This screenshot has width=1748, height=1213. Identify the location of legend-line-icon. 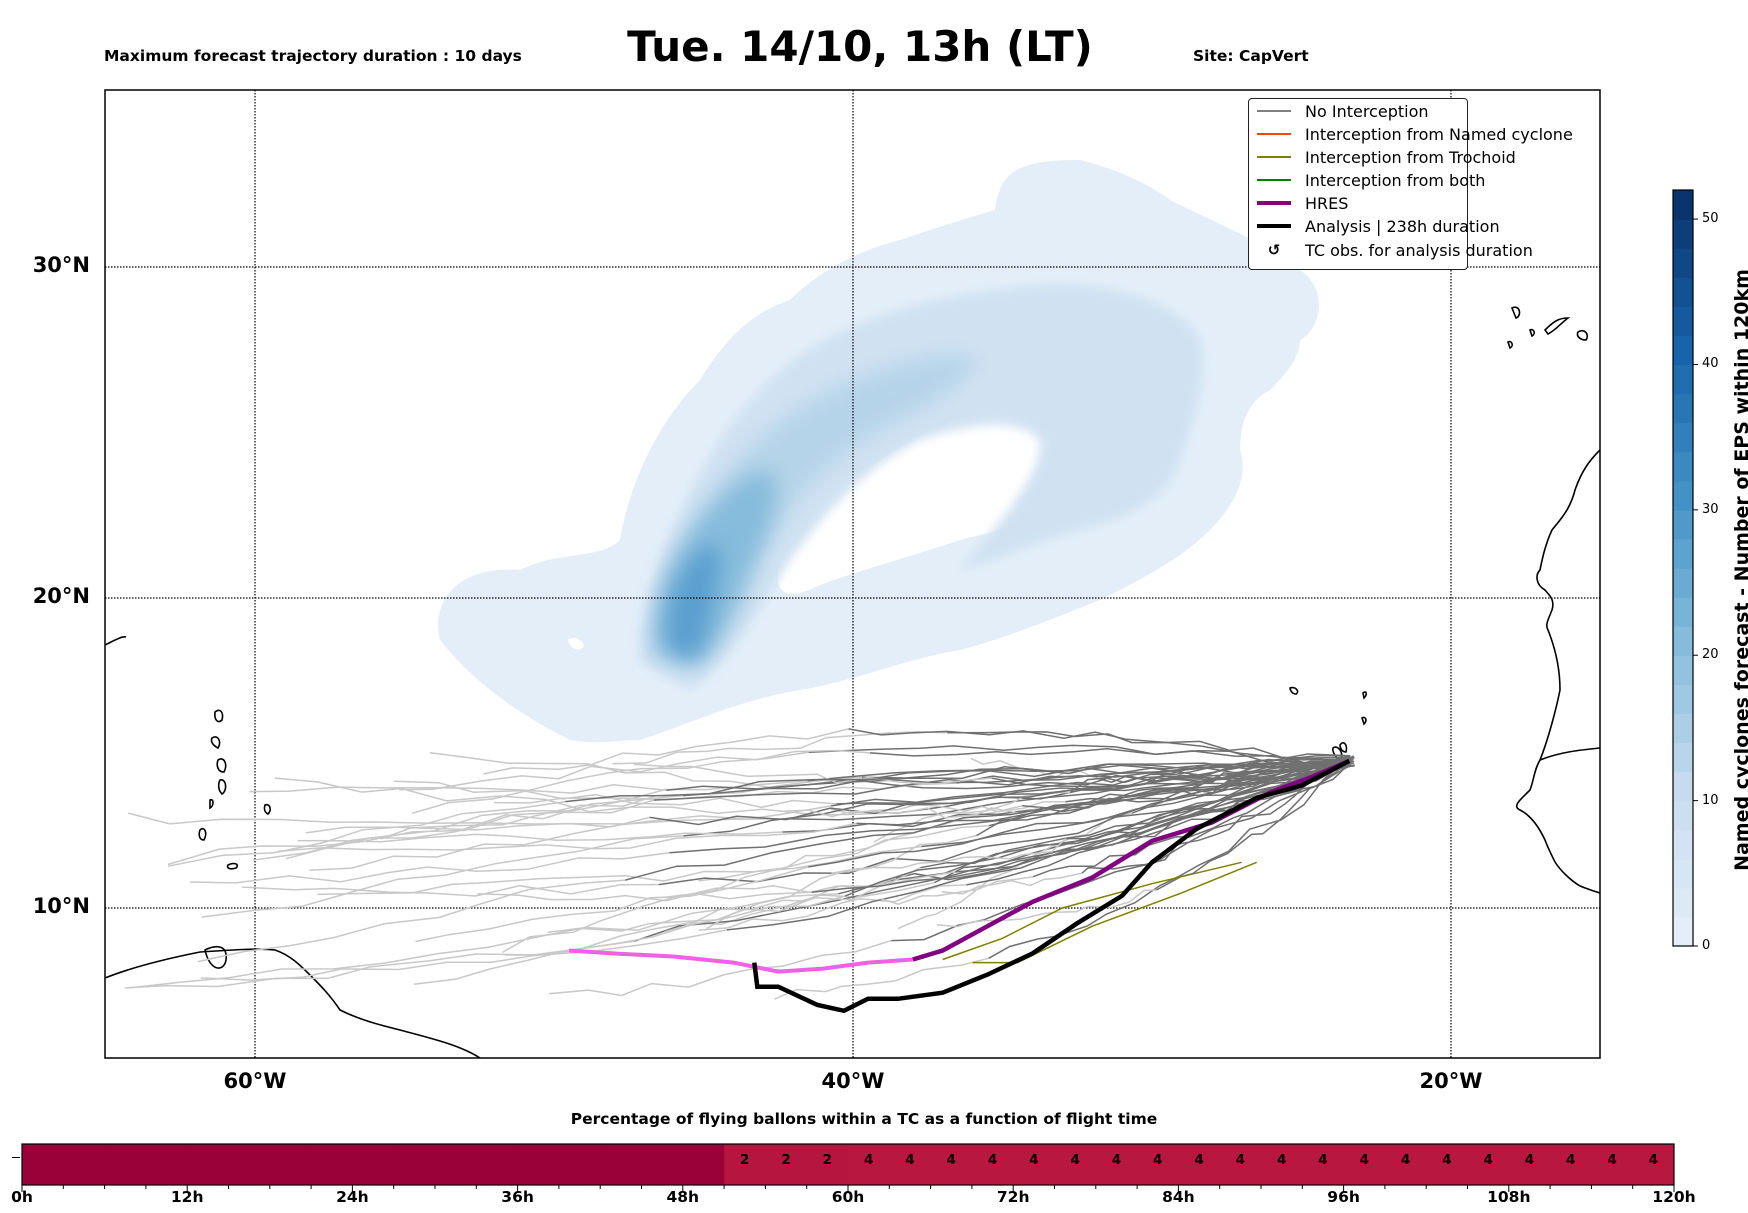
(1274, 226).